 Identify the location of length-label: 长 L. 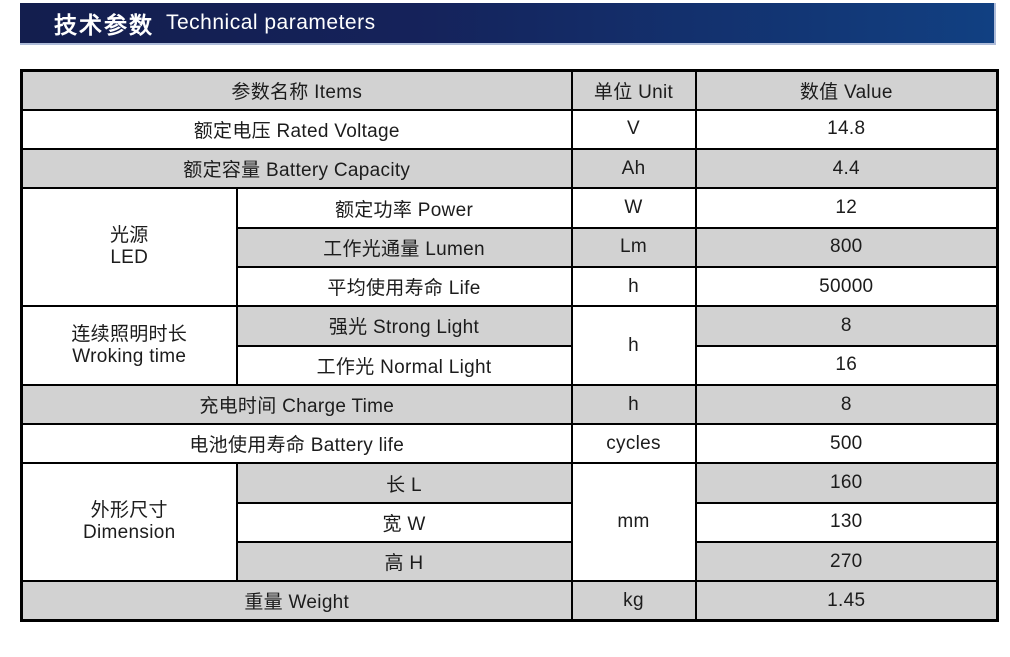
(404, 483).